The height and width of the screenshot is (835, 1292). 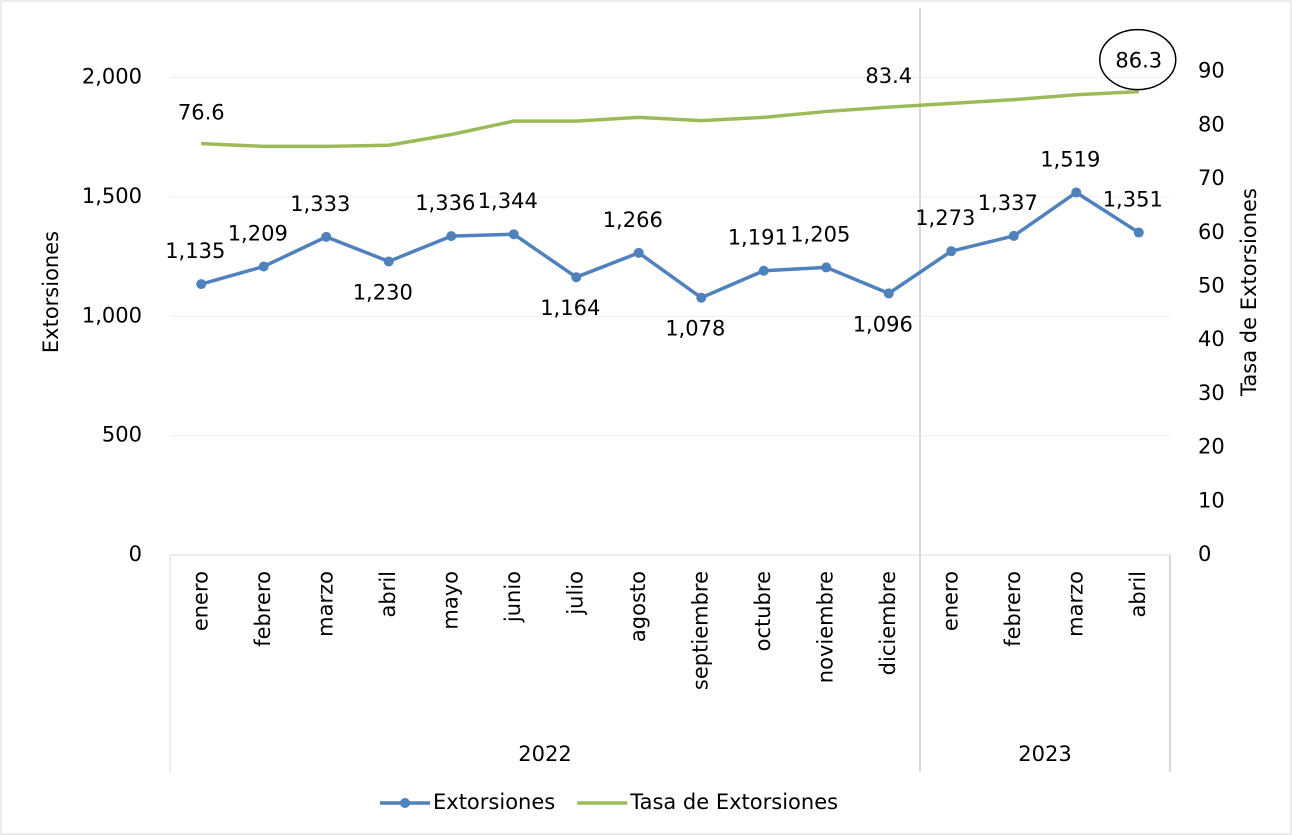 I want to click on legend-label: Extorsiones, so click(x=494, y=802).